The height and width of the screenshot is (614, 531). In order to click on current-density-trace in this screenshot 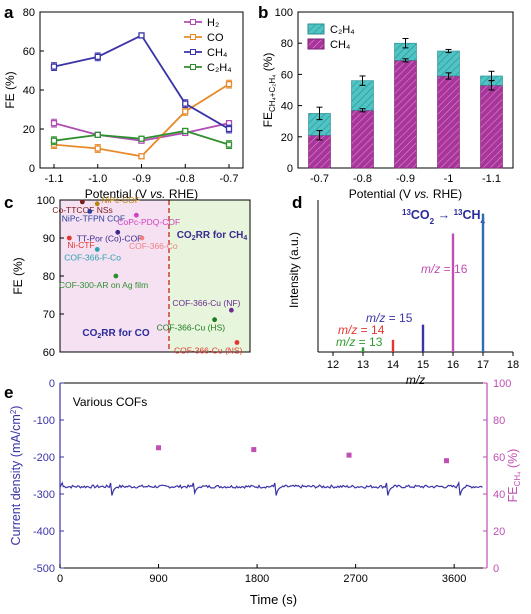, I will do `click(271, 488)`.